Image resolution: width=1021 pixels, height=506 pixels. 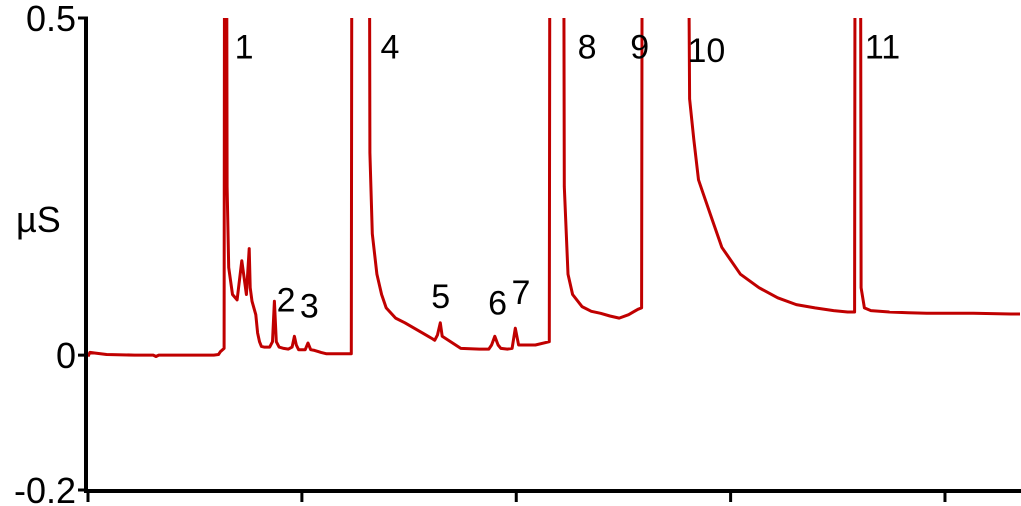 What do you see at coordinates (440, 297) in the screenshot?
I see `peak-label-5: 5` at bounding box center [440, 297].